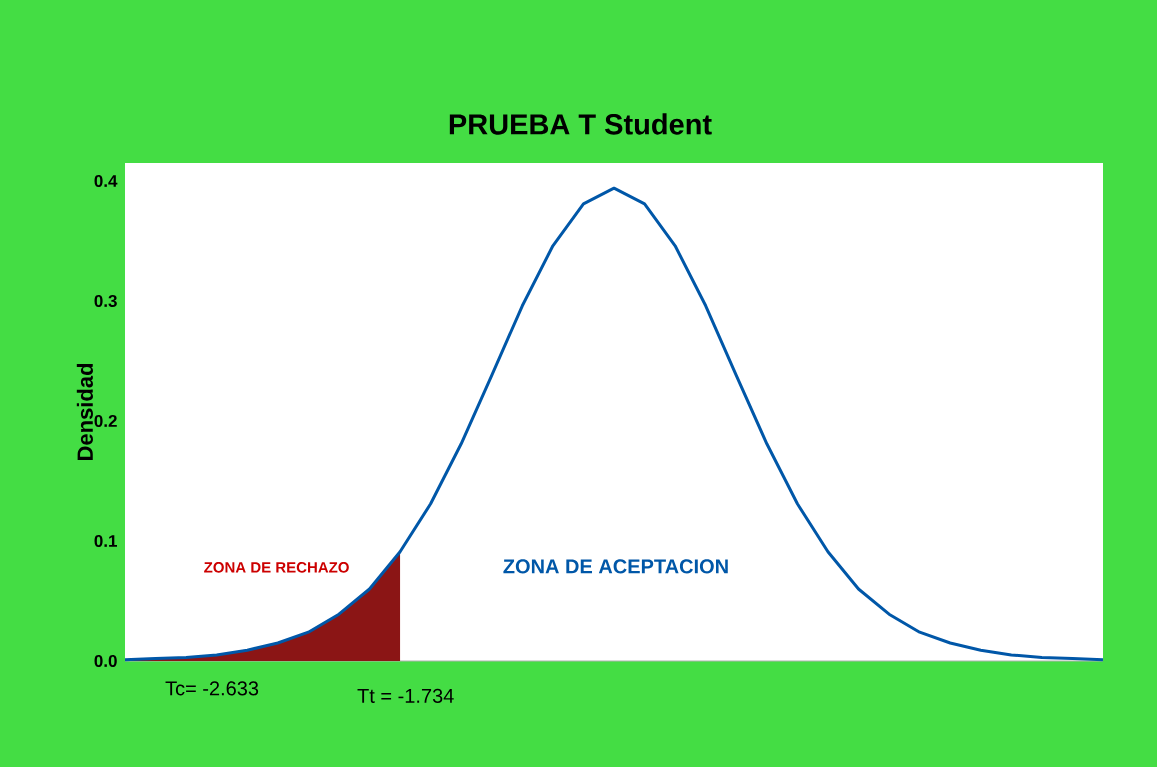 This screenshot has height=767, width=1157. Describe the element at coordinates (105, 661) in the screenshot. I see `y-tick-label: 0.0` at that location.